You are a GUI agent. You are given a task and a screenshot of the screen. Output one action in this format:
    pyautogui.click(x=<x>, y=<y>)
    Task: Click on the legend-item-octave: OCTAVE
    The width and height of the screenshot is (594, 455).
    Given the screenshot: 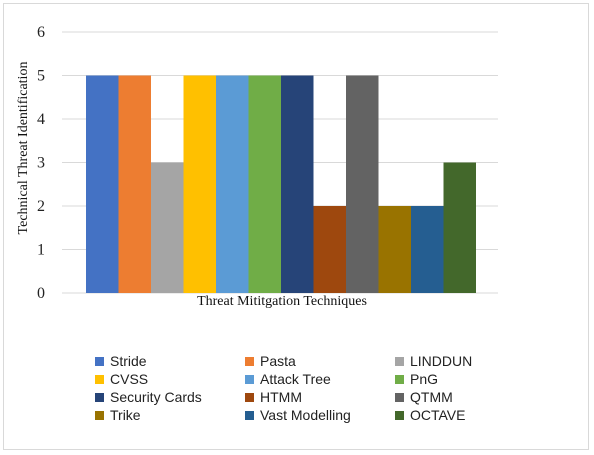 What is the action you would take?
    pyautogui.click(x=470, y=415)
    